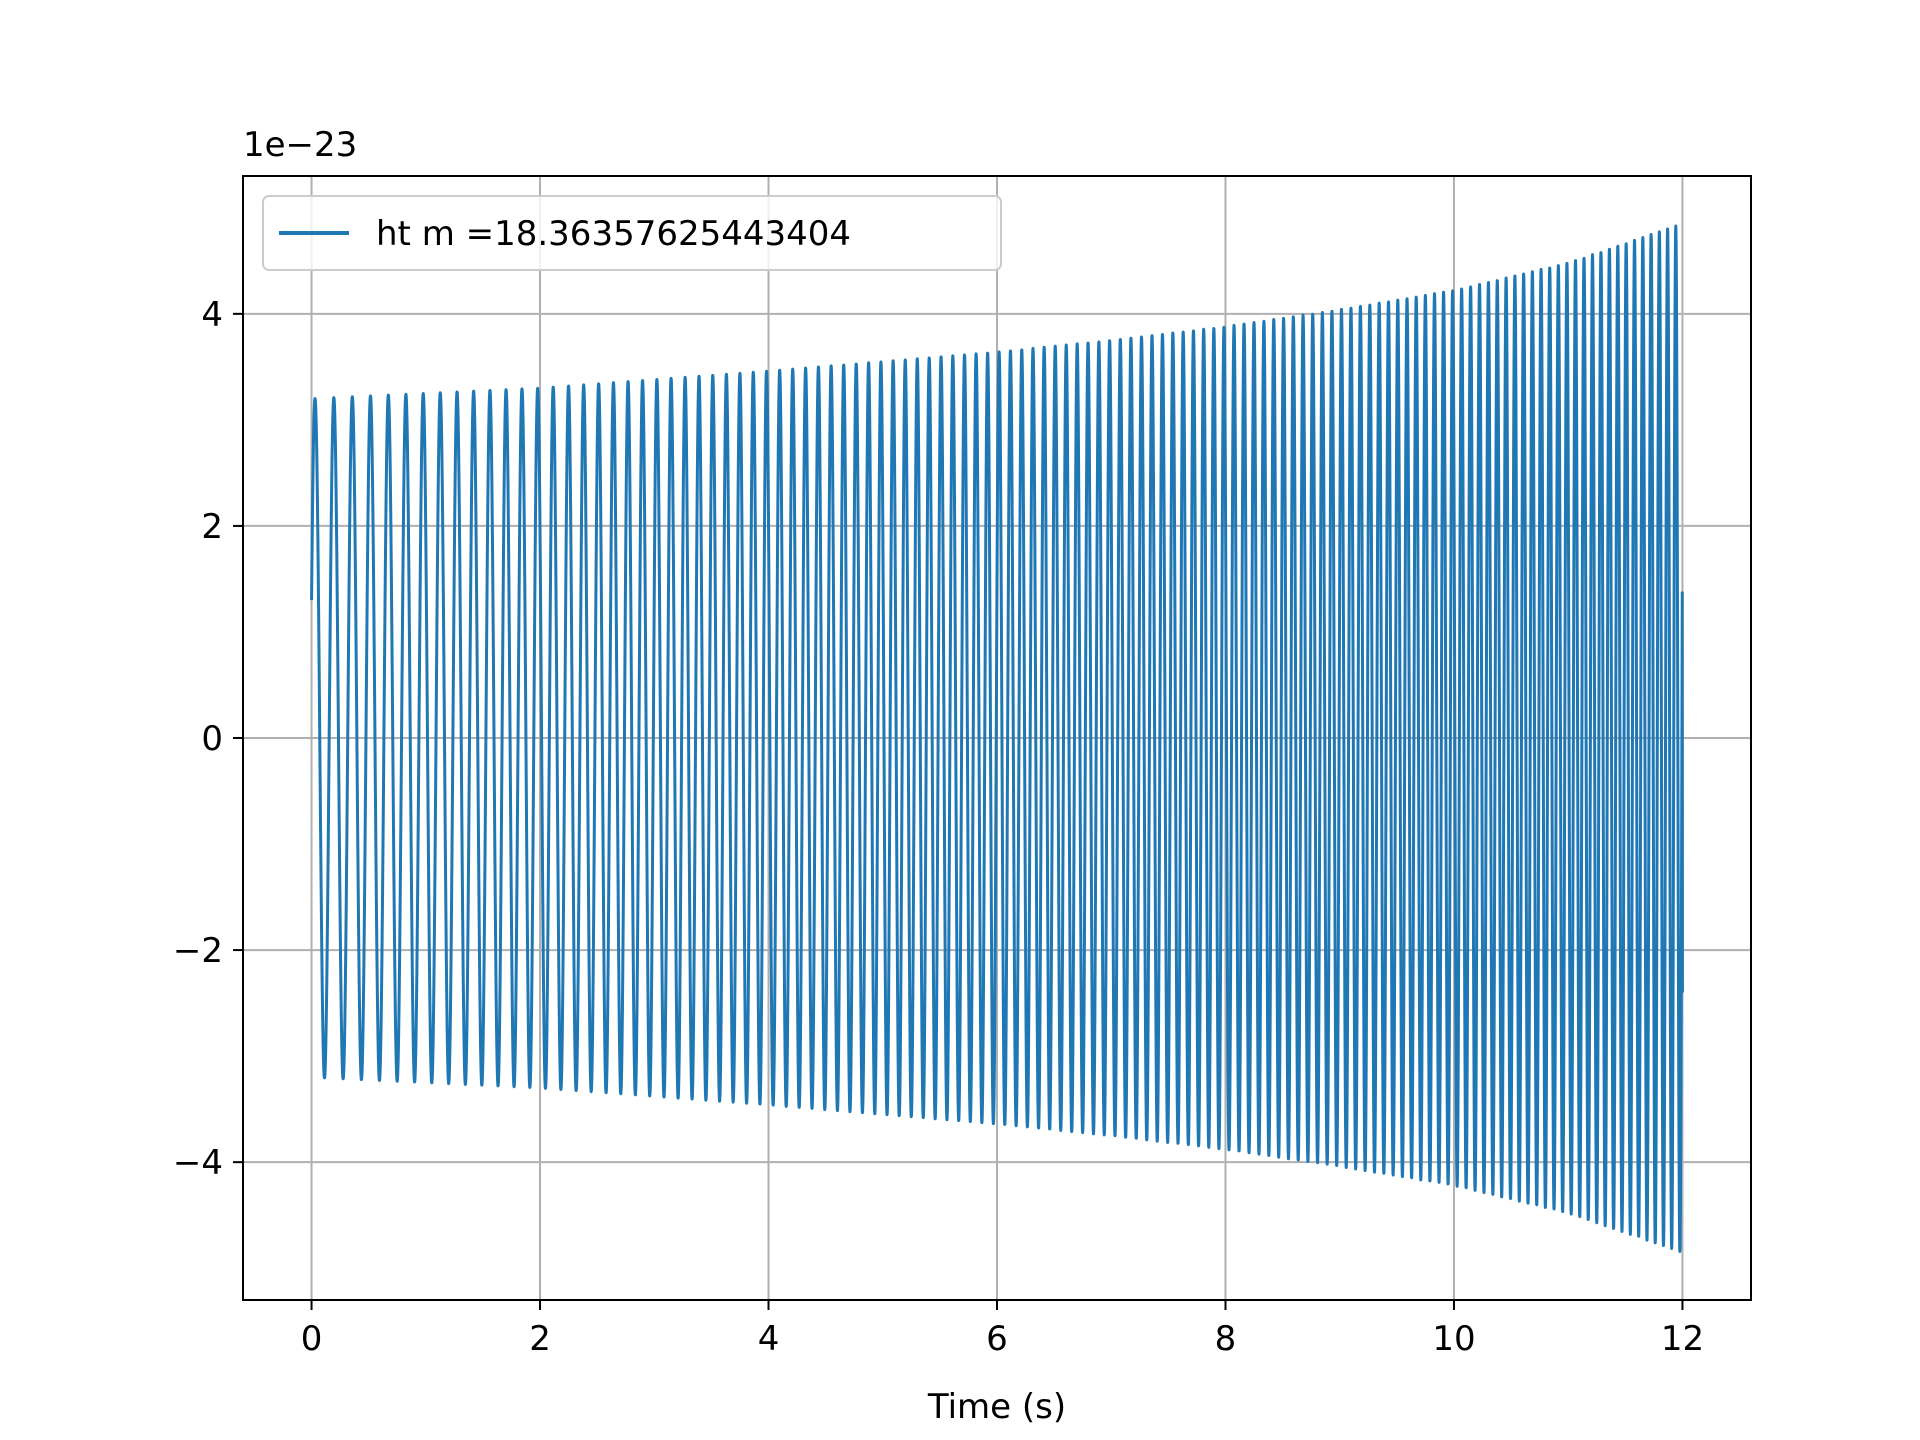 Image resolution: width=1920 pixels, height=1440 pixels. Describe the element at coordinates (613, 234) in the screenshot. I see `legend-label: ht m =18.36357625443404` at that location.